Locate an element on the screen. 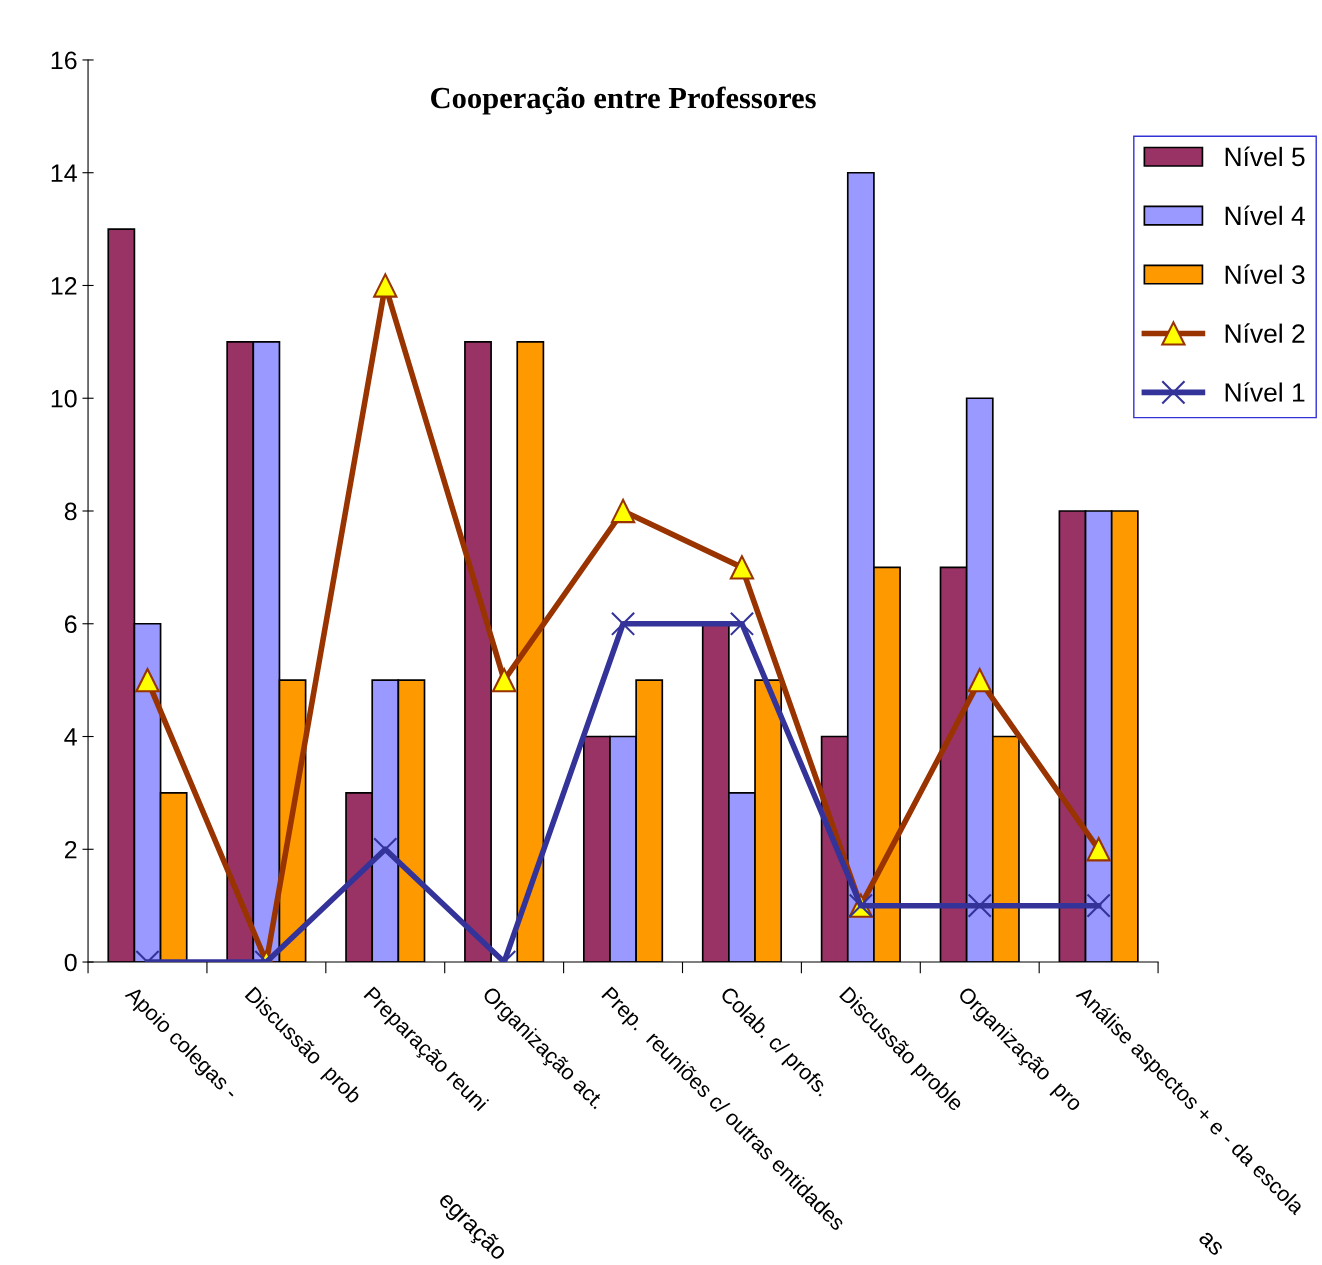 This screenshot has width=1322, height=1265. y-tick-label: 8 is located at coordinates (70, 511).